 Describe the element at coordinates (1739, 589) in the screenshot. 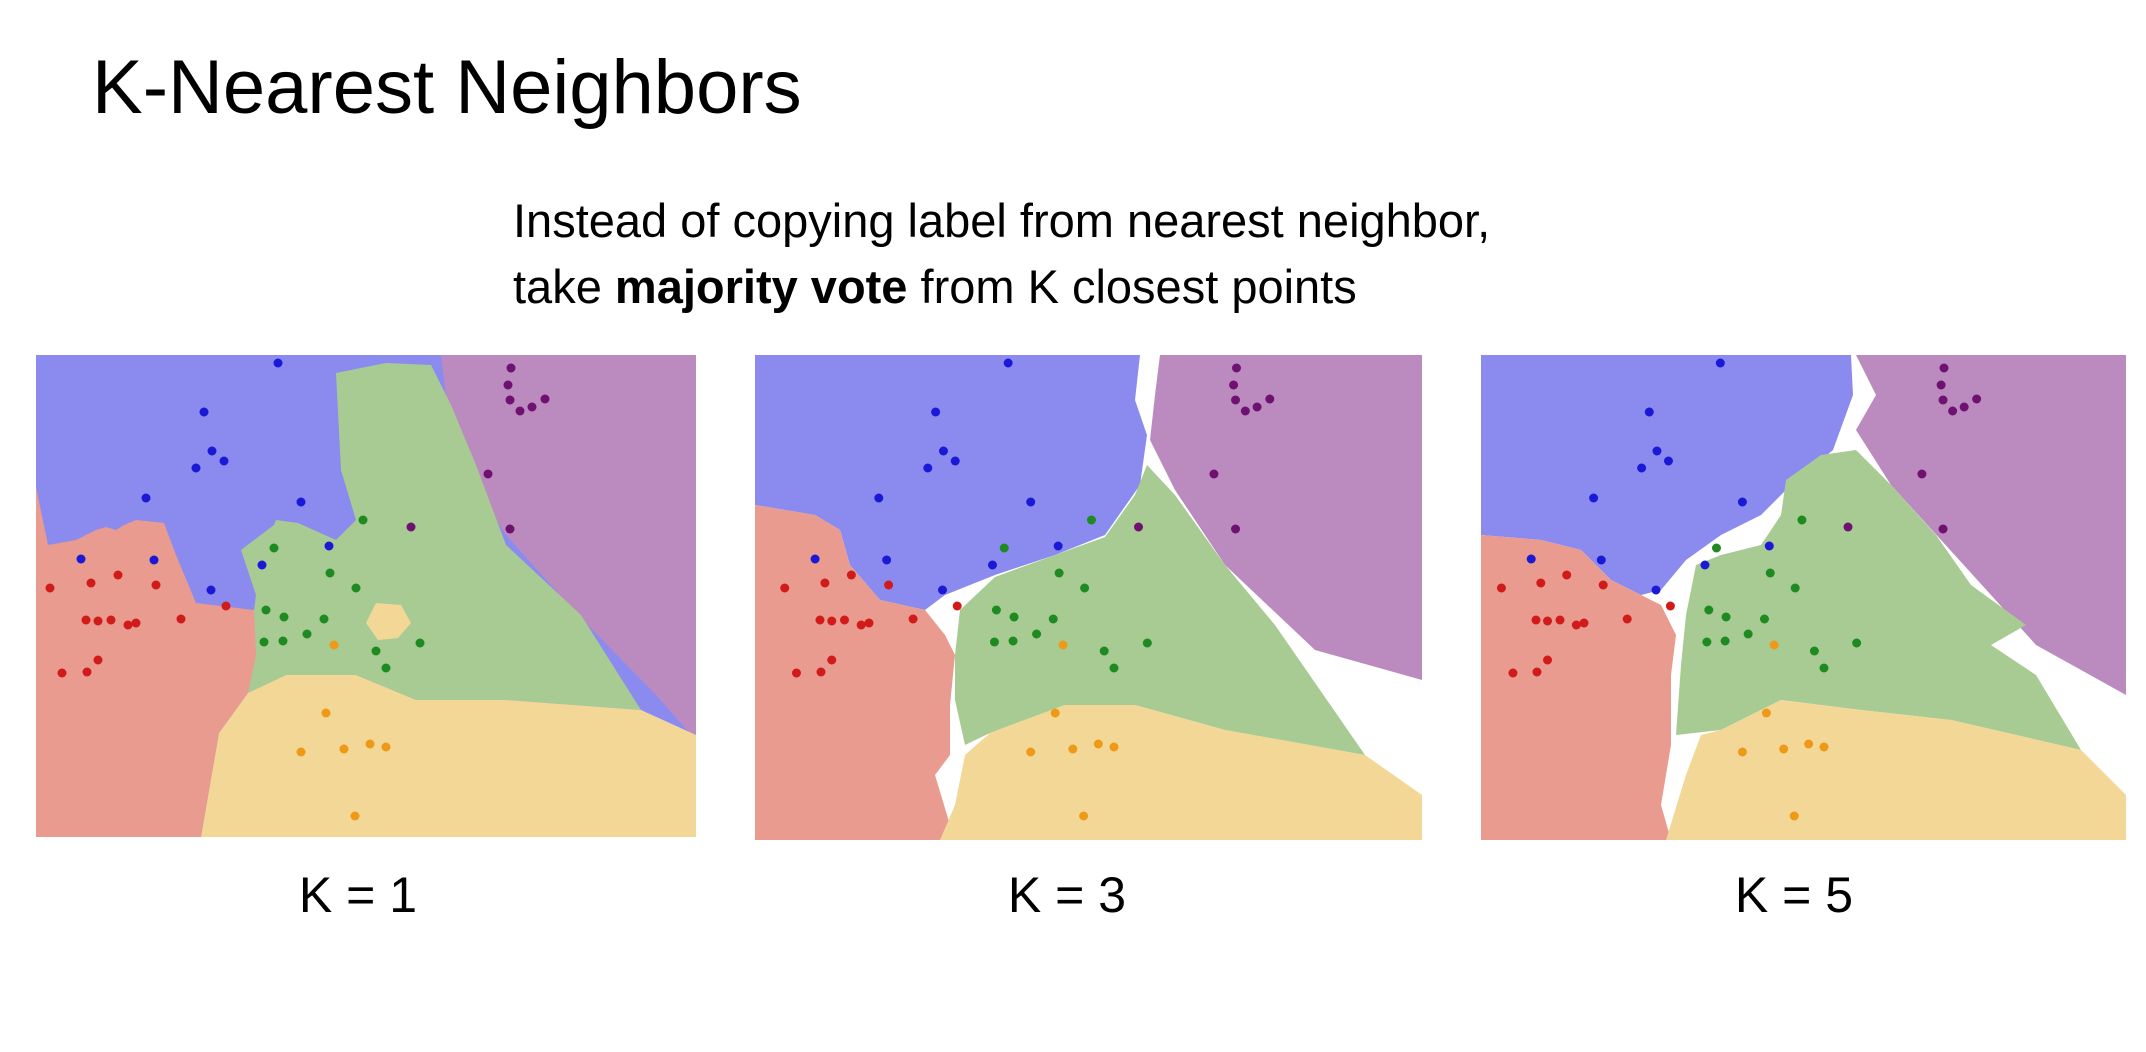

I see `points-k5` at that location.